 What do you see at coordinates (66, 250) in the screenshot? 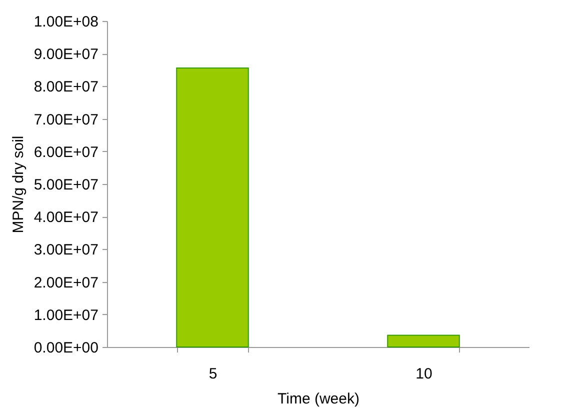
I see `y-tick-label: 3.00E+07` at bounding box center [66, 250].